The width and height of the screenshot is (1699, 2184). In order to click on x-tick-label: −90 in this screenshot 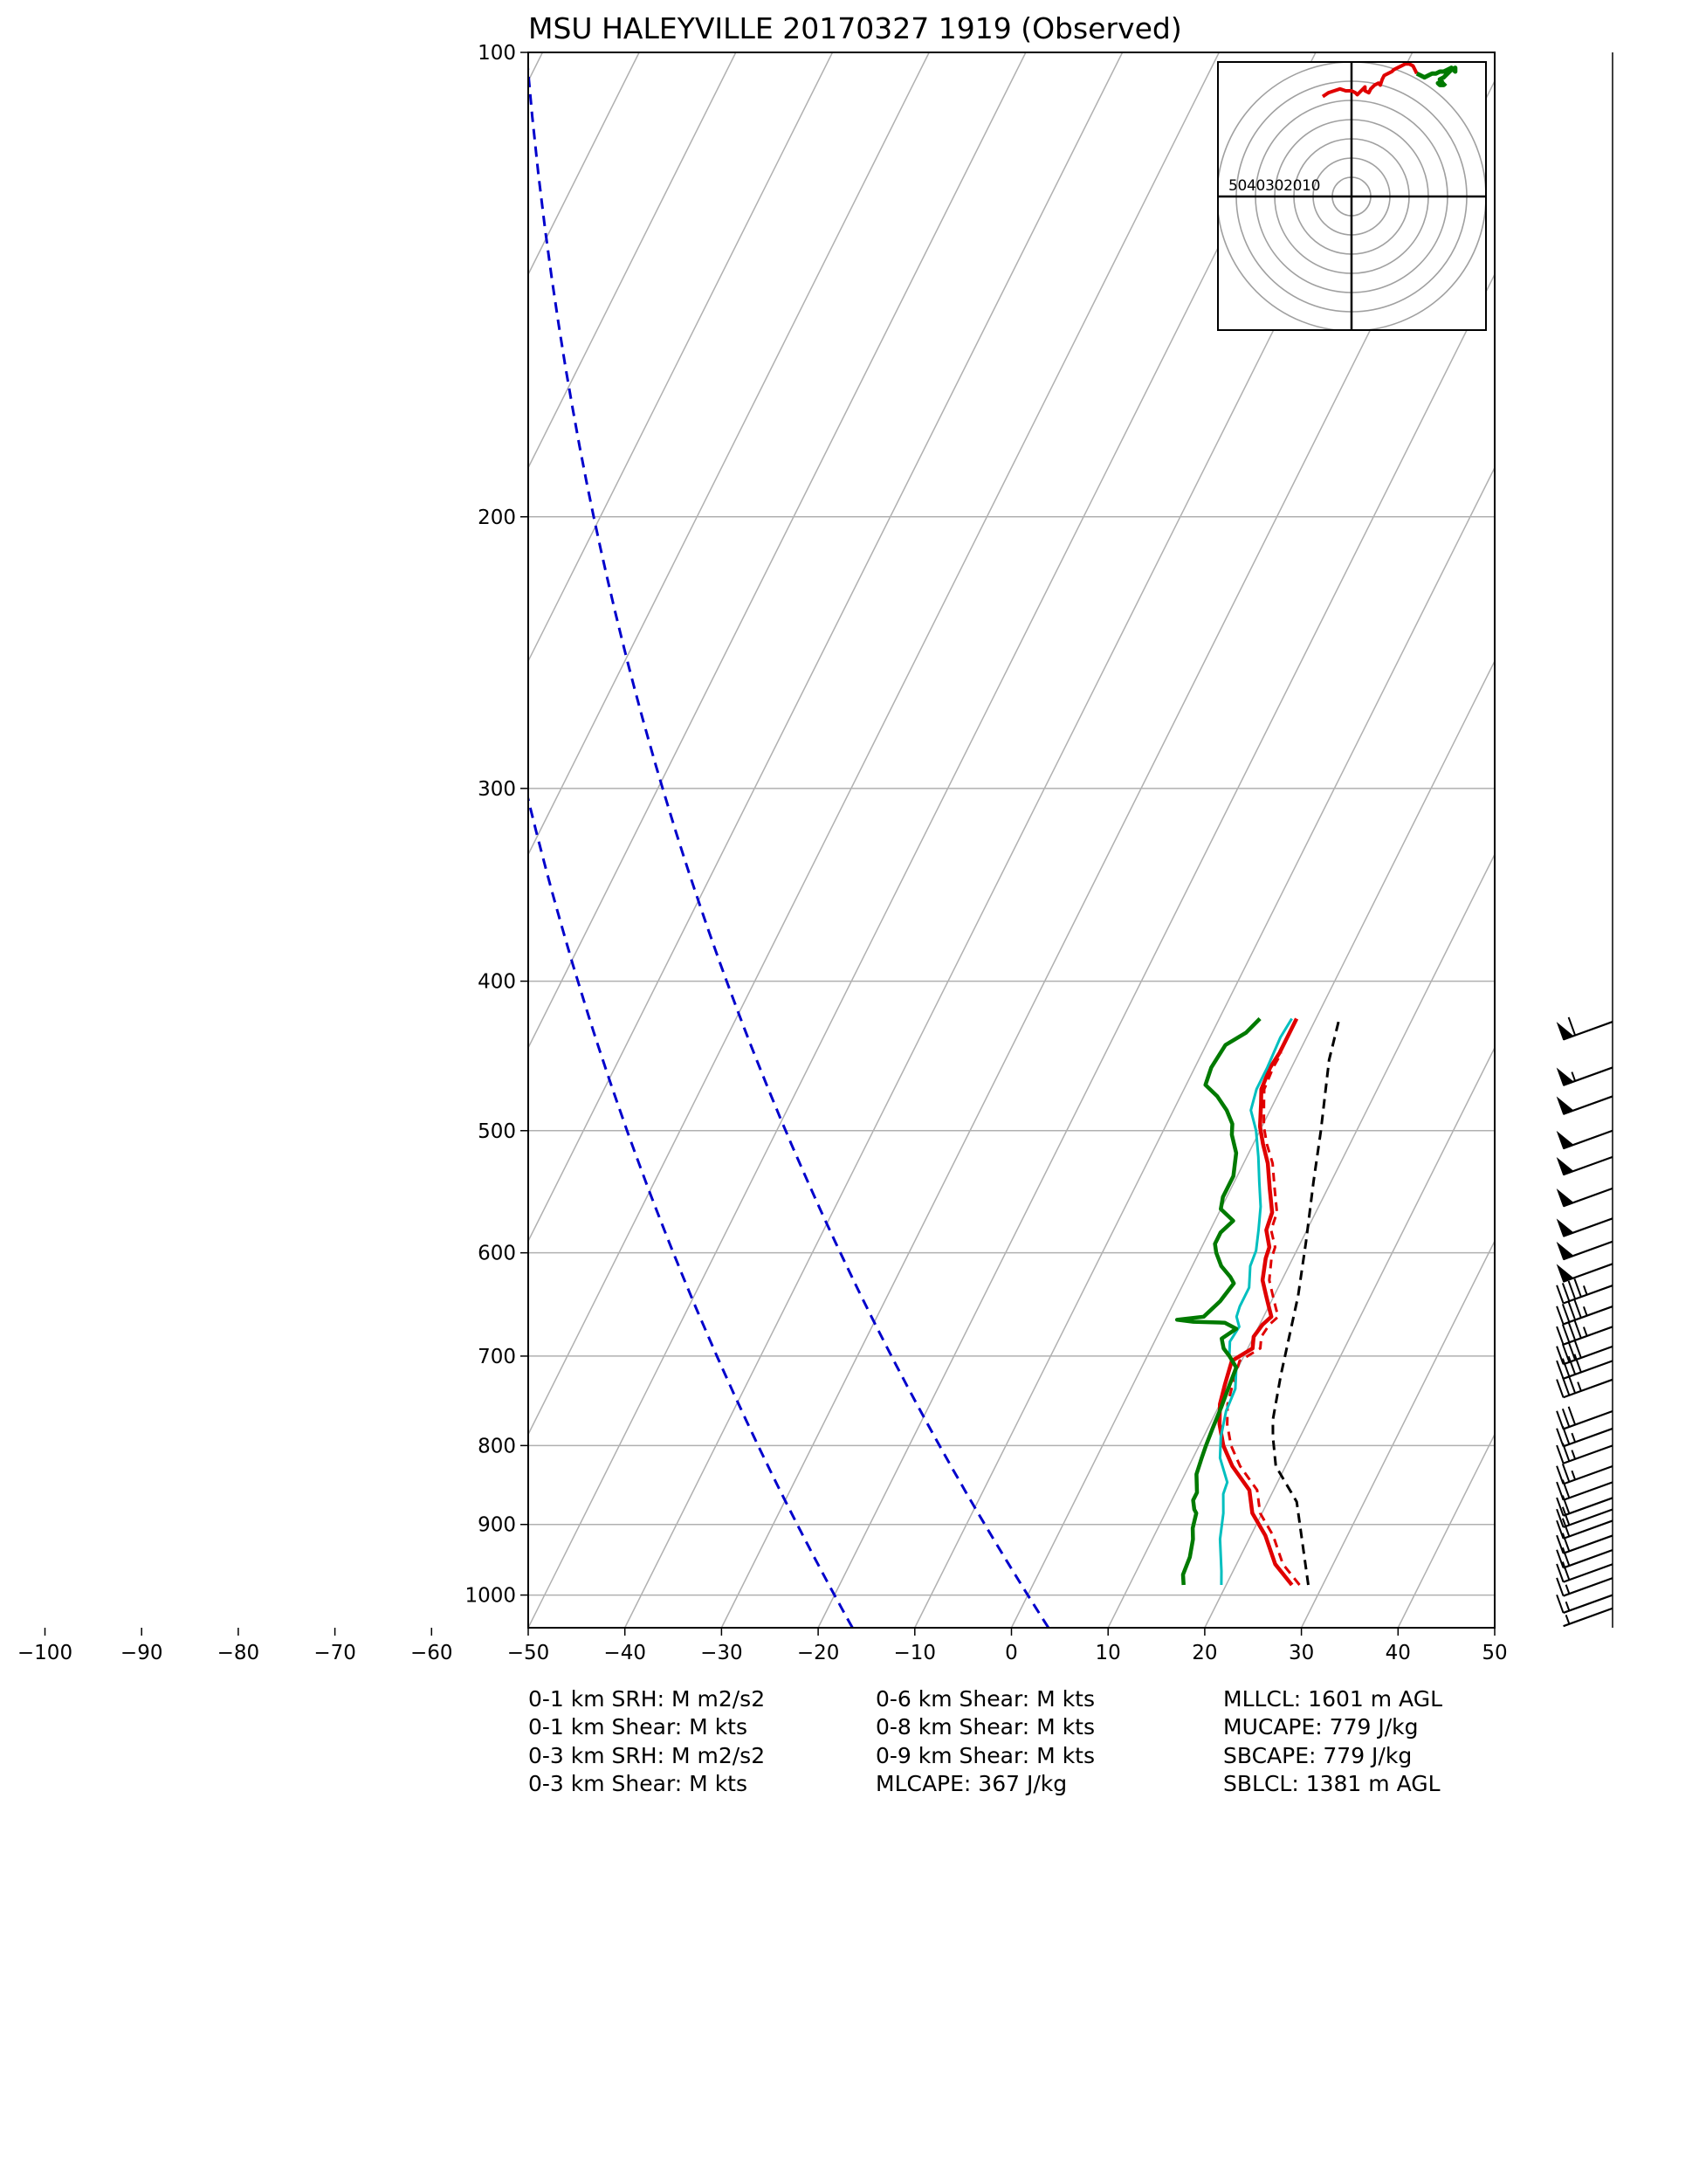, I will do `click(141, 1653)`.